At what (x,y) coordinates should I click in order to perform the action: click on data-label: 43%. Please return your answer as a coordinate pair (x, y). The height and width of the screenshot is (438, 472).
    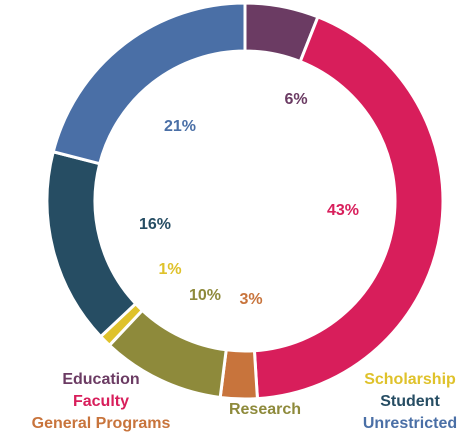
    Looking at the image, I should click on (343, 210).